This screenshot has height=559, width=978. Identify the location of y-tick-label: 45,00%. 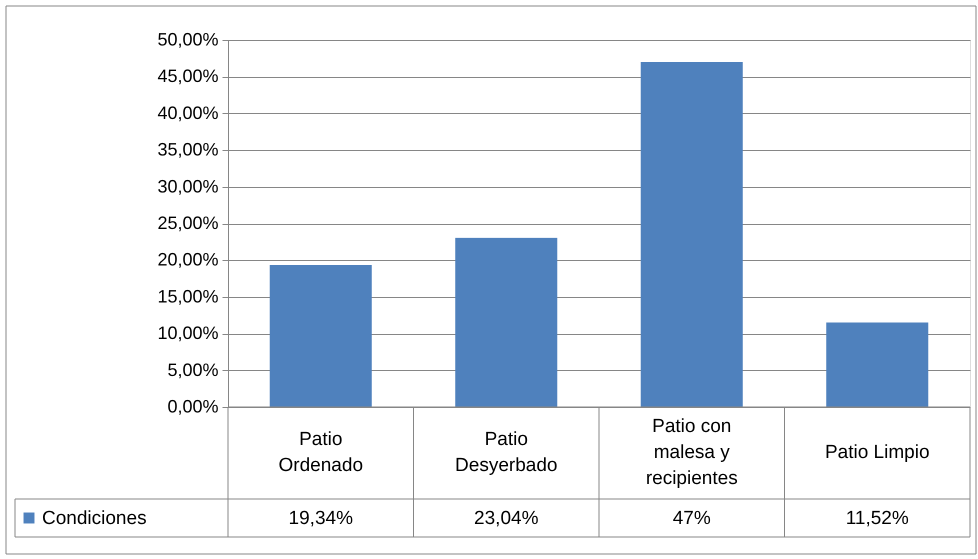
(187, 76).